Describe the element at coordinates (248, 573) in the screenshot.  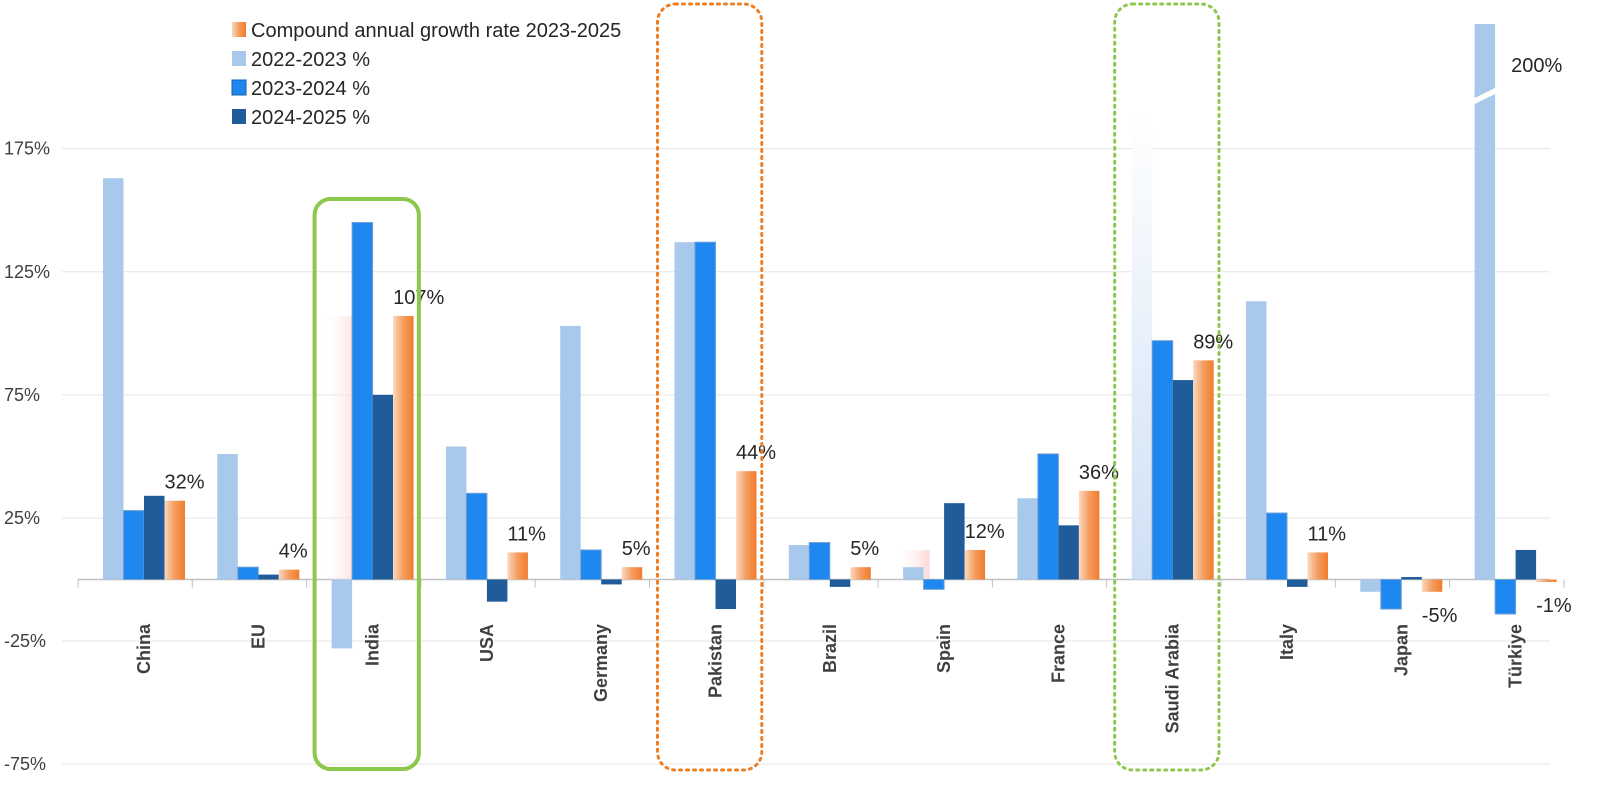
I see `bar-2023-2024--eu` at that location.